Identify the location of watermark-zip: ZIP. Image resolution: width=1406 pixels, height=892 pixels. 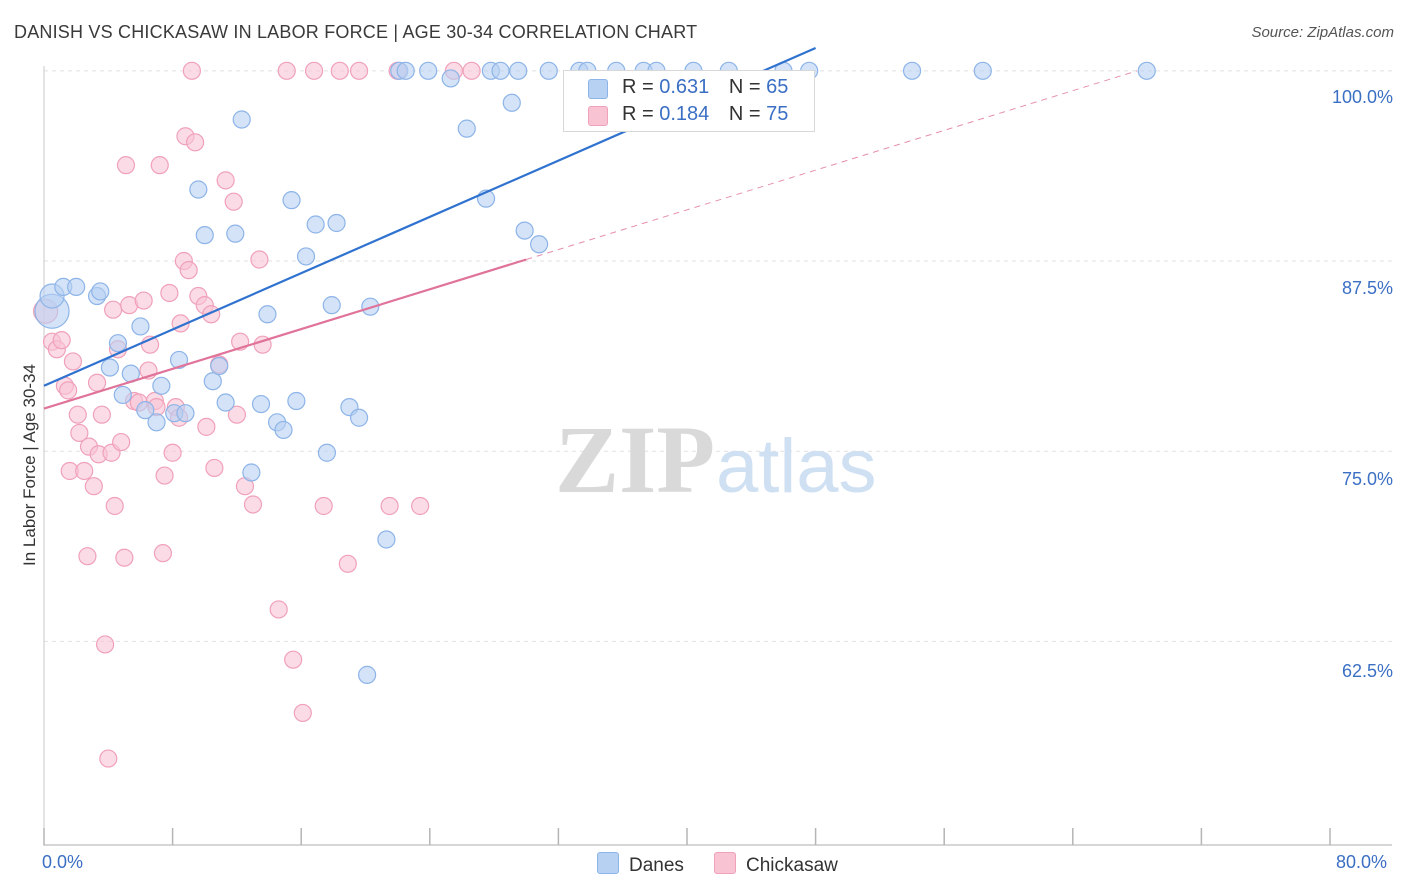
(635, 459).